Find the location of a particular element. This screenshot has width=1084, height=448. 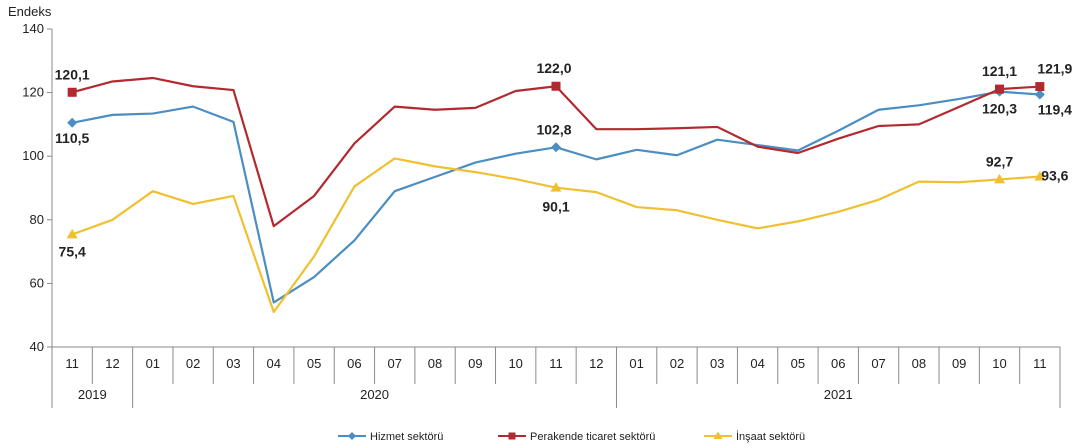

data-label: 121,9 is located at coordinates (1054, 69).